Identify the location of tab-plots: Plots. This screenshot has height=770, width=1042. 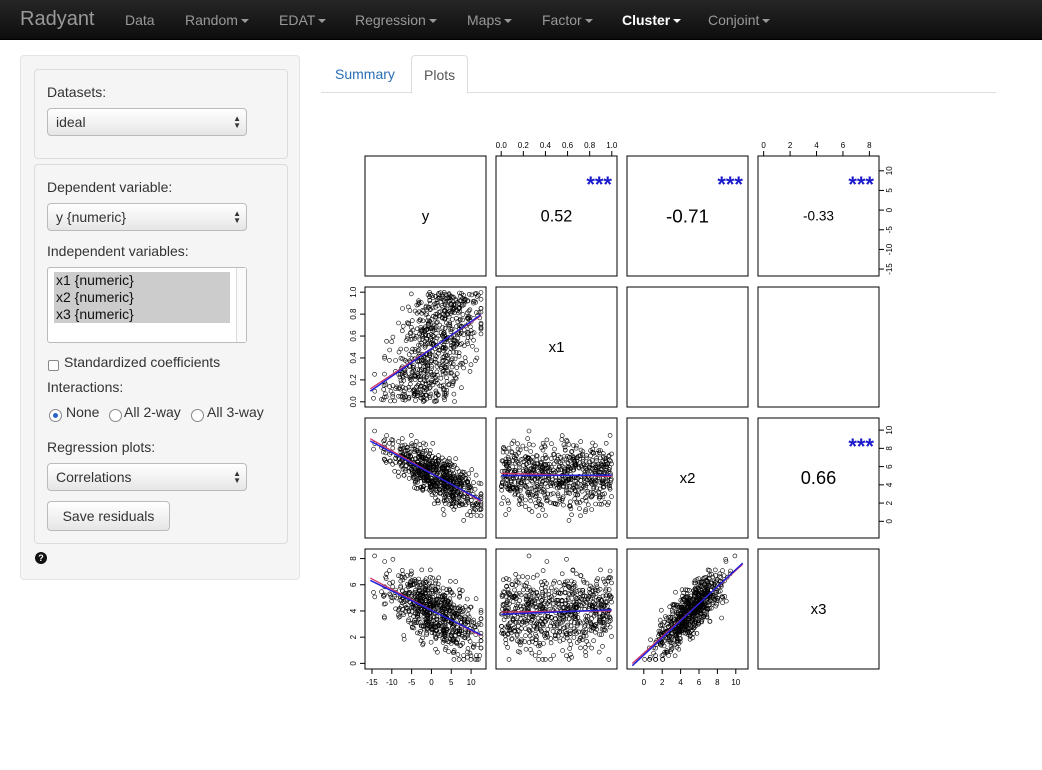
(439, 74).